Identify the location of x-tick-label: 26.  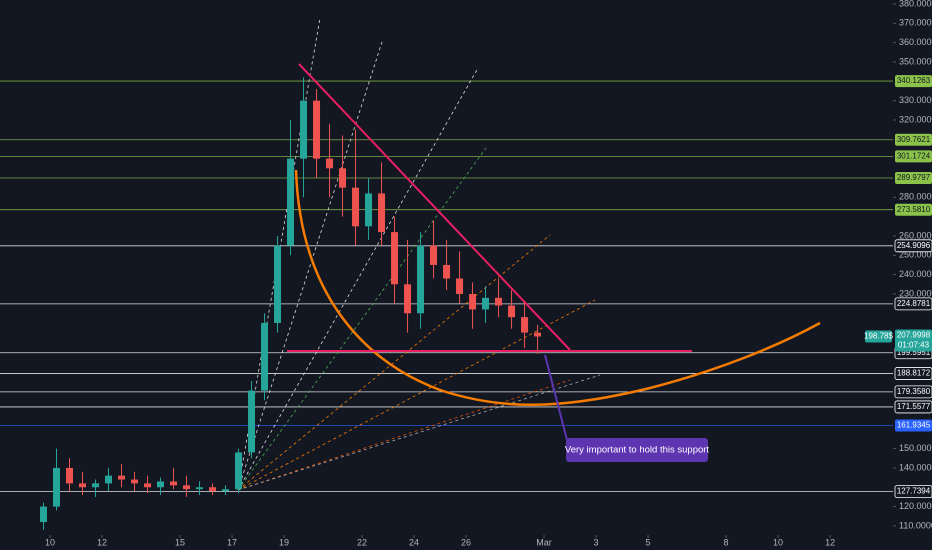
(466, 542).